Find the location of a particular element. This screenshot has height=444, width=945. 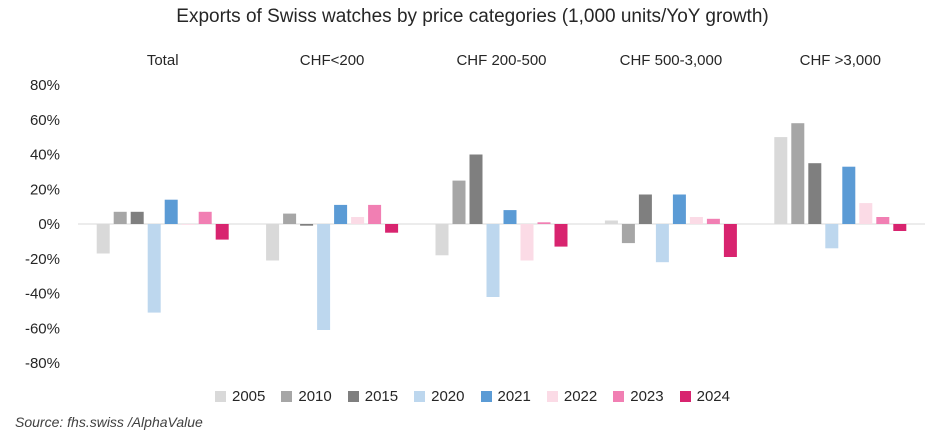

legend-item-2005: 2005 is located at coordinates (240, 396).